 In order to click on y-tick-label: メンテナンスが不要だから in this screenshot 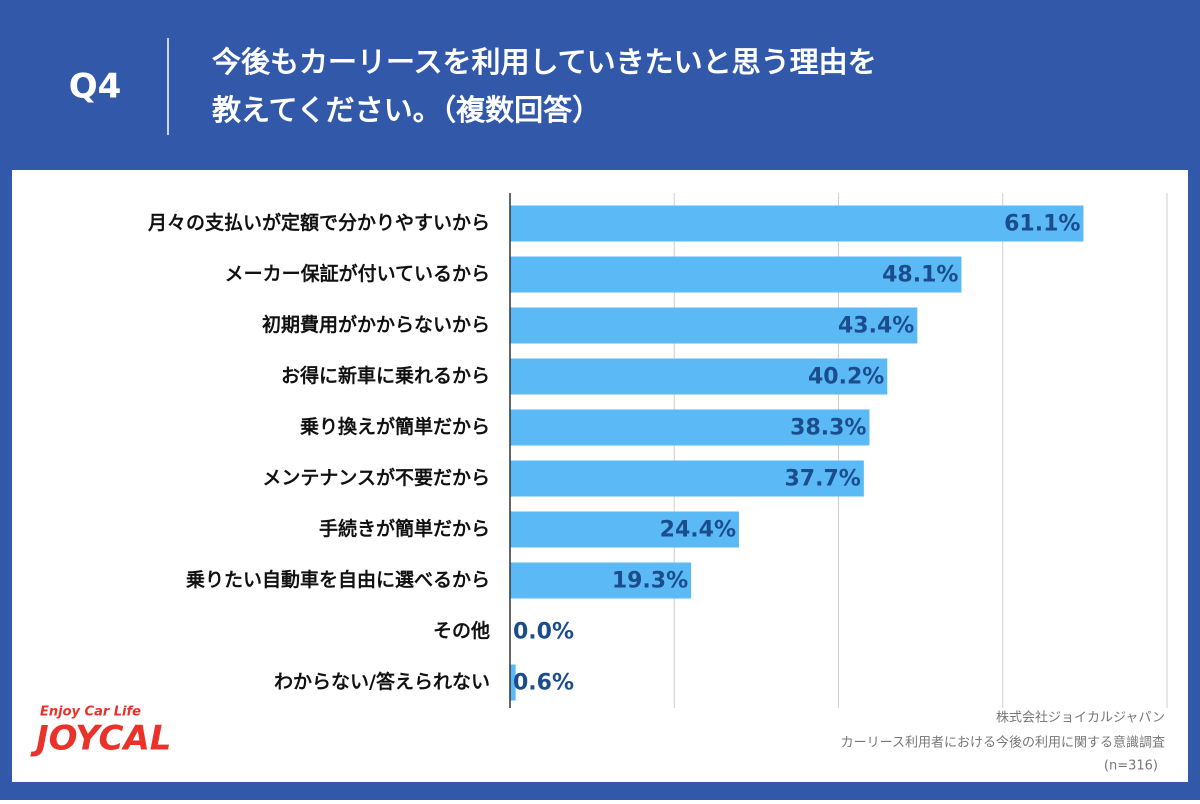, I will do `click(376, 477)`.